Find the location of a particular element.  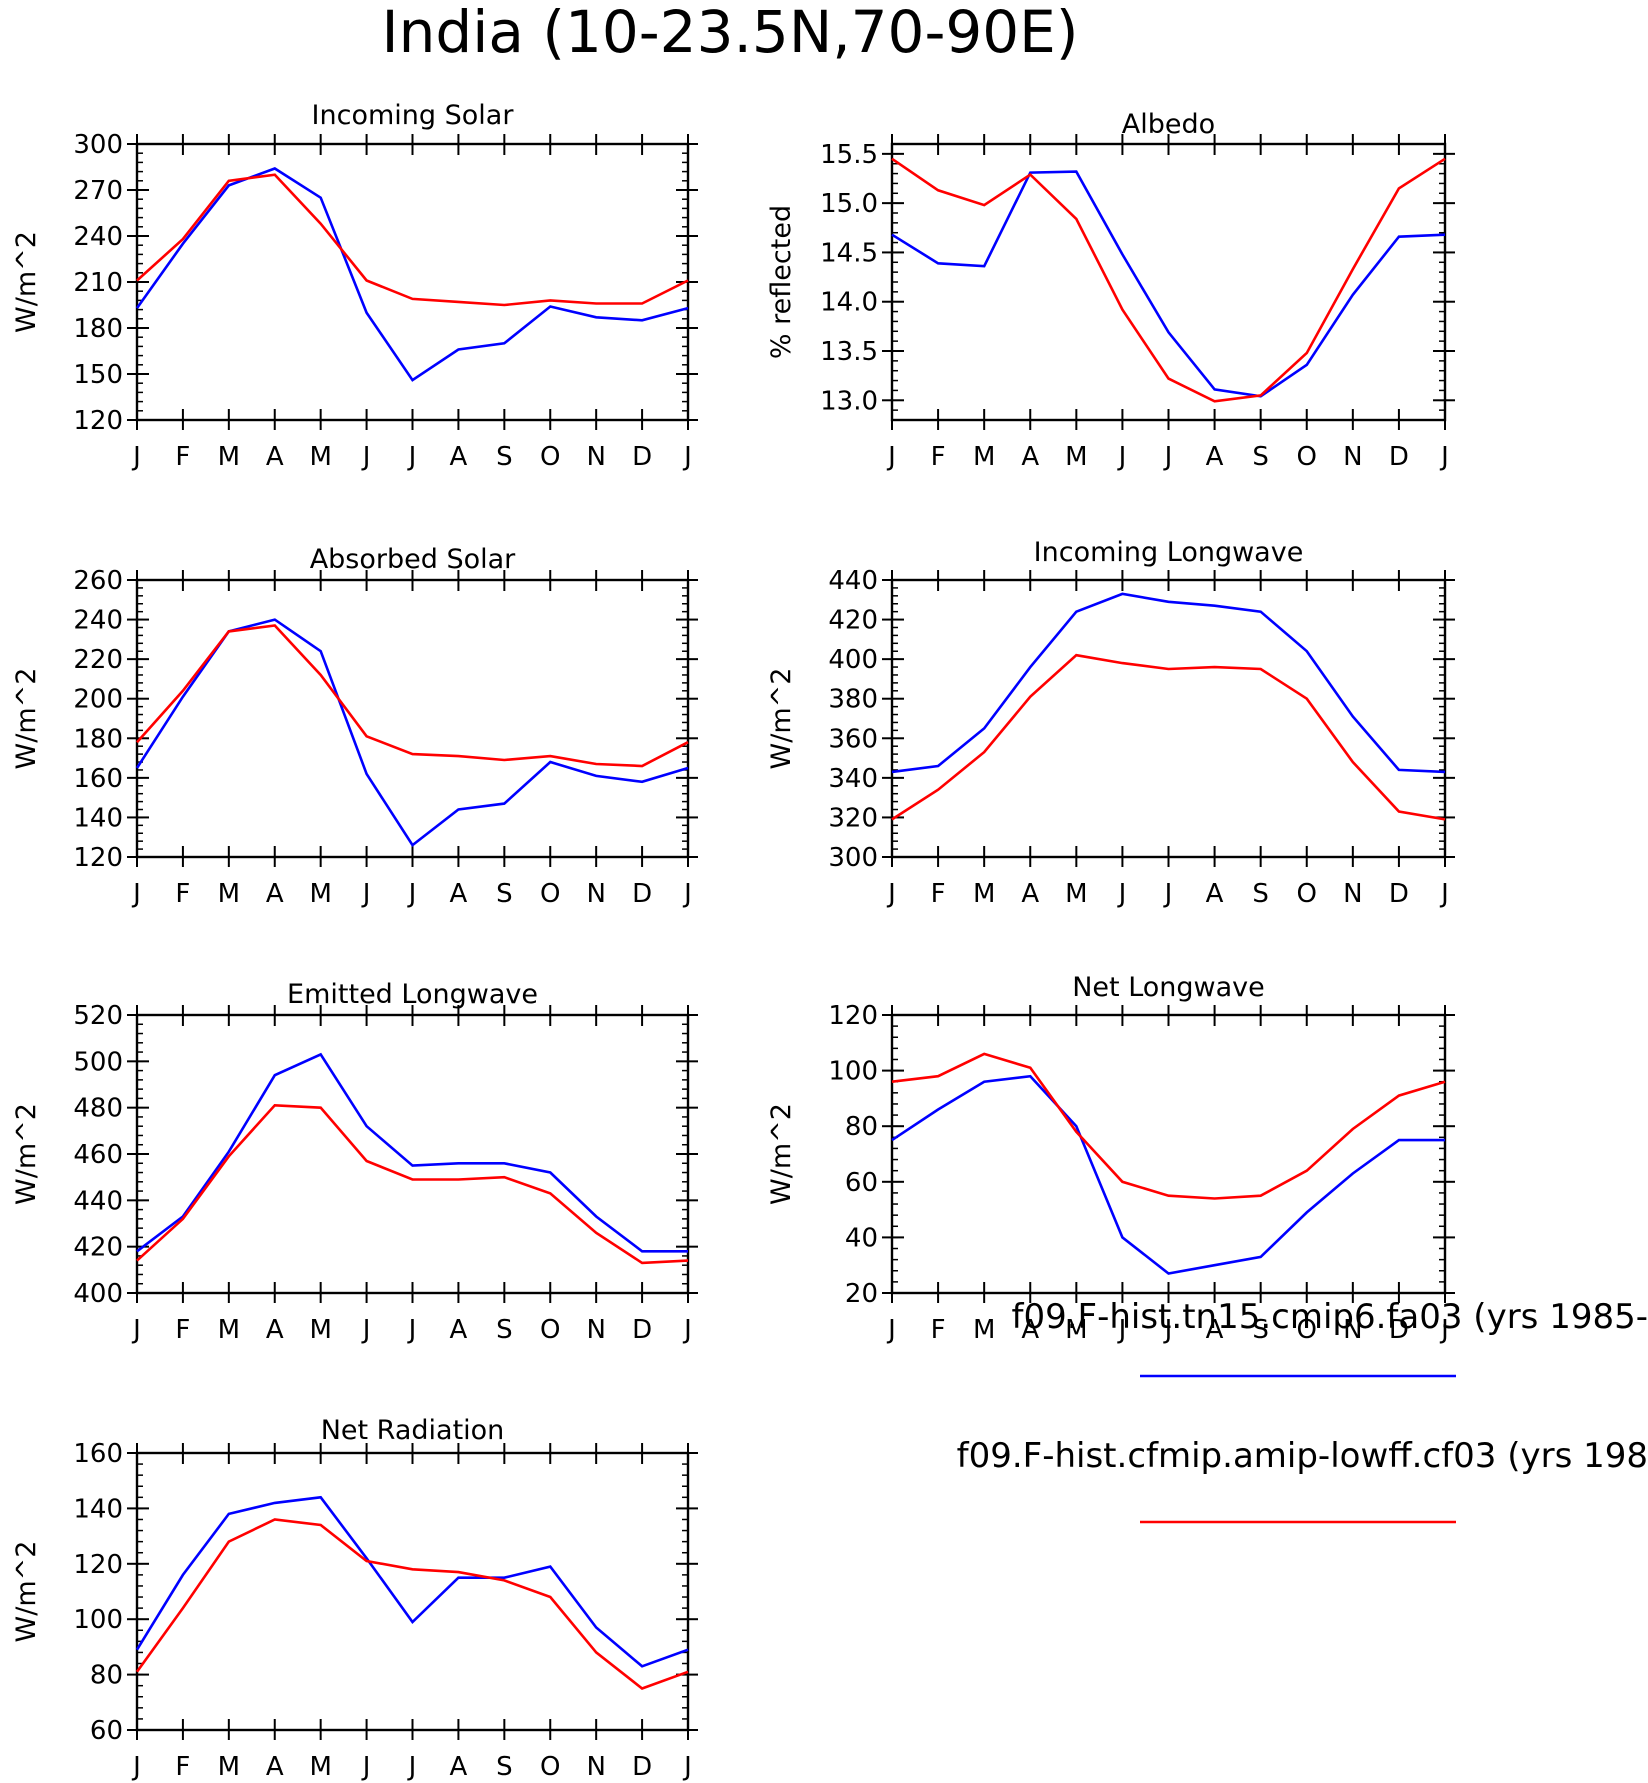

y-tick-label: 300 is located at coordinates (98, 145).